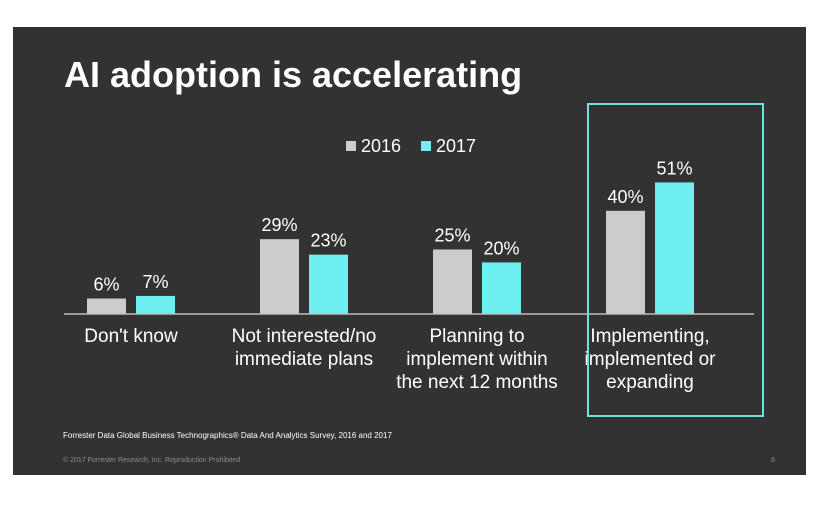 The image size is (820, 506). Describe the element at coordinates (452, 236) in the screenshot. I see `data-label-2016-2: 25%` at that location.